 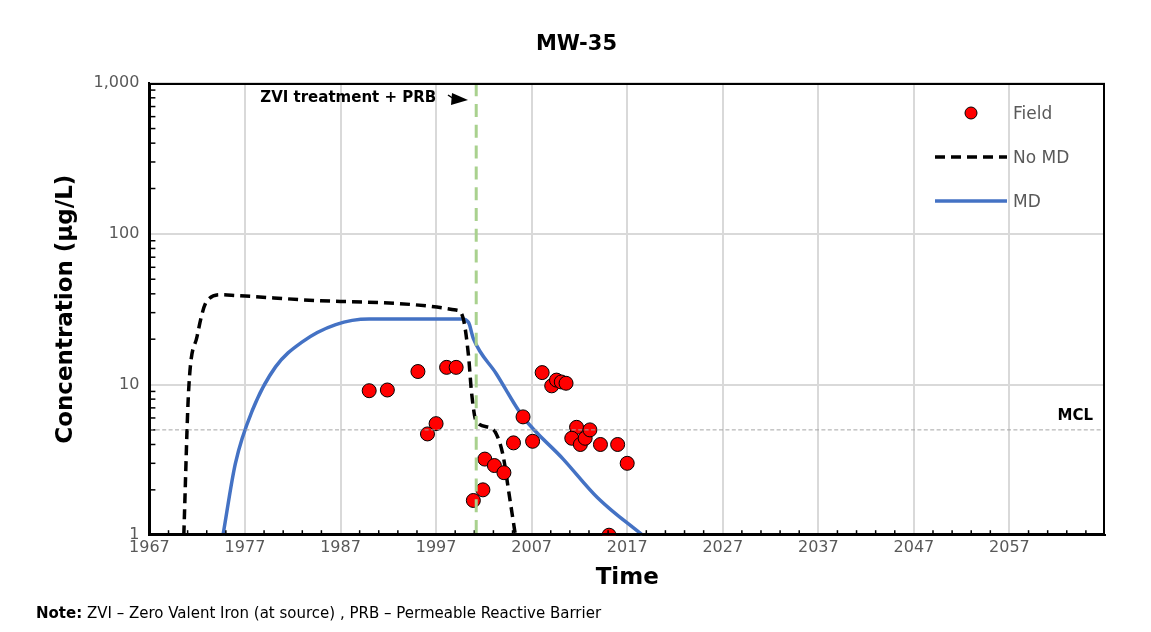 I want to click on x-tick-label: 1997, so click(x=436, y=546).